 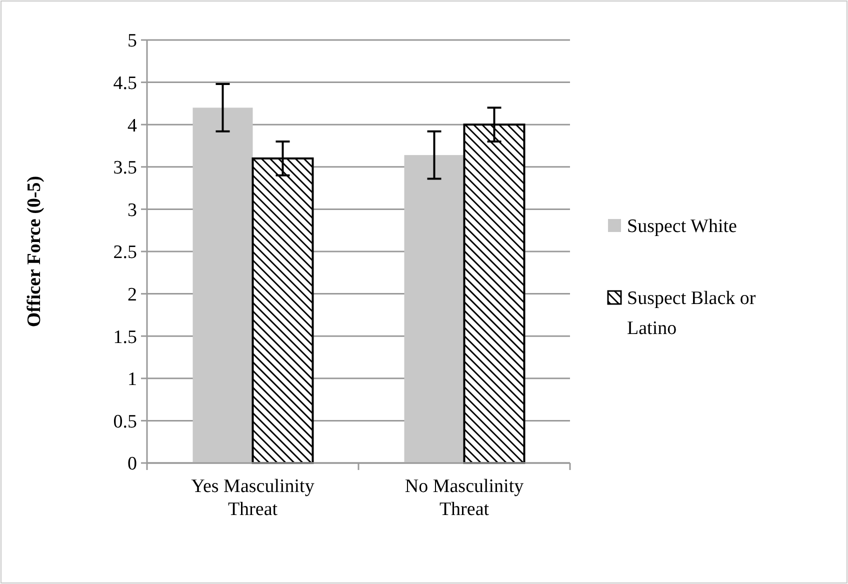 I want to click on y-tick-label: 3, so click(x=132, y=210).